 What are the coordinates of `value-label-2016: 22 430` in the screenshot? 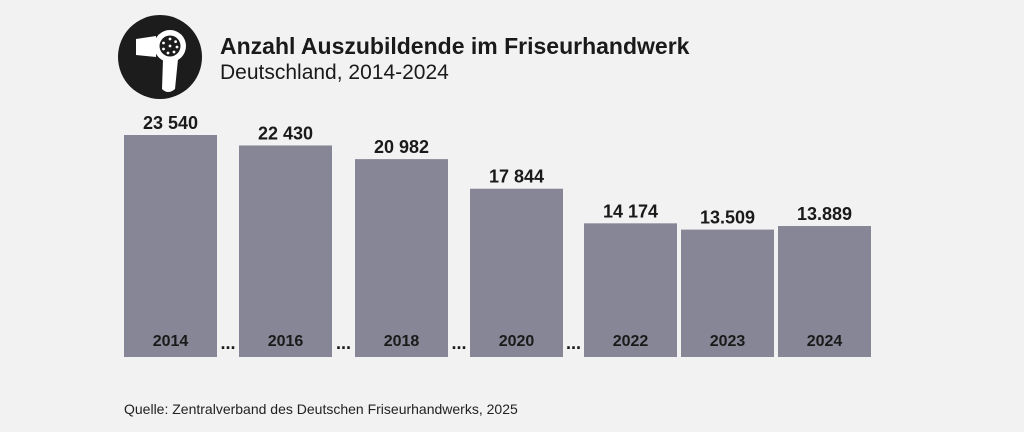 It's located at (285, 133).